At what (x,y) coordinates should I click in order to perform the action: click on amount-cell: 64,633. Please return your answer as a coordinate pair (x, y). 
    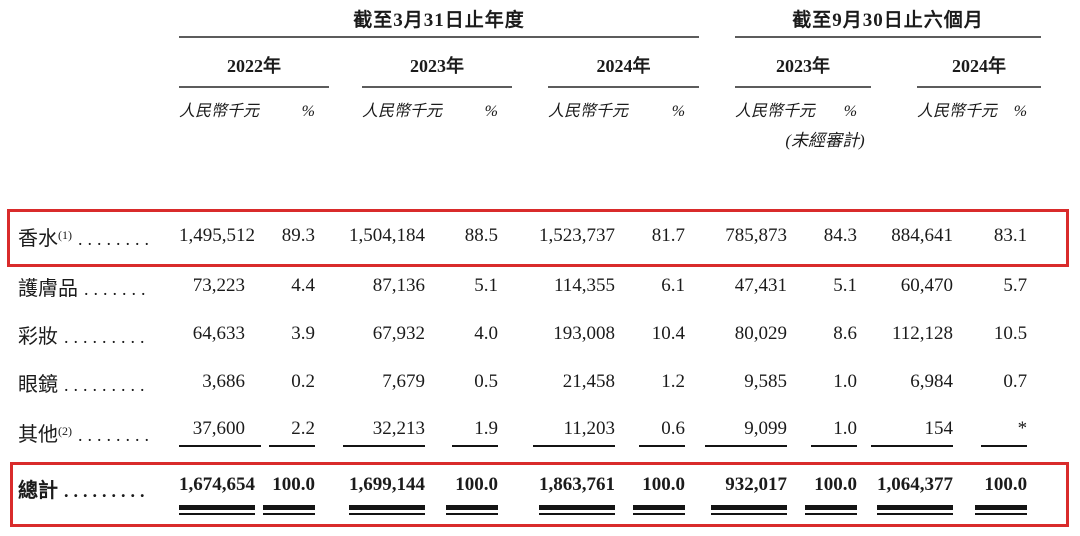
    Looking at the image, I should click on (218, 333).